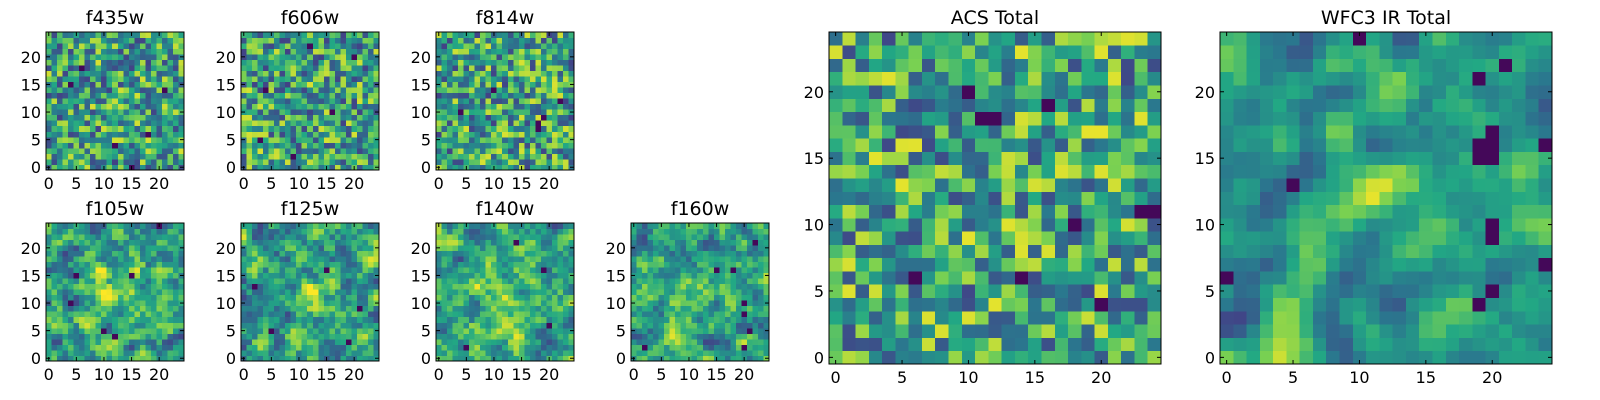 The height and width of the screenshot is (400, 1600). Describe the element at coordinates (310, 292) in the screenshot. I see `heatmap-cells` at that location.